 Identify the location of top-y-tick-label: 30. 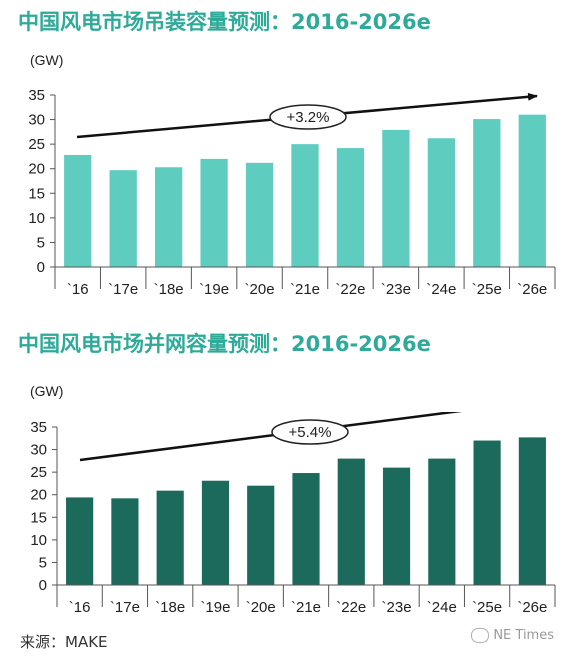
(36, 120).